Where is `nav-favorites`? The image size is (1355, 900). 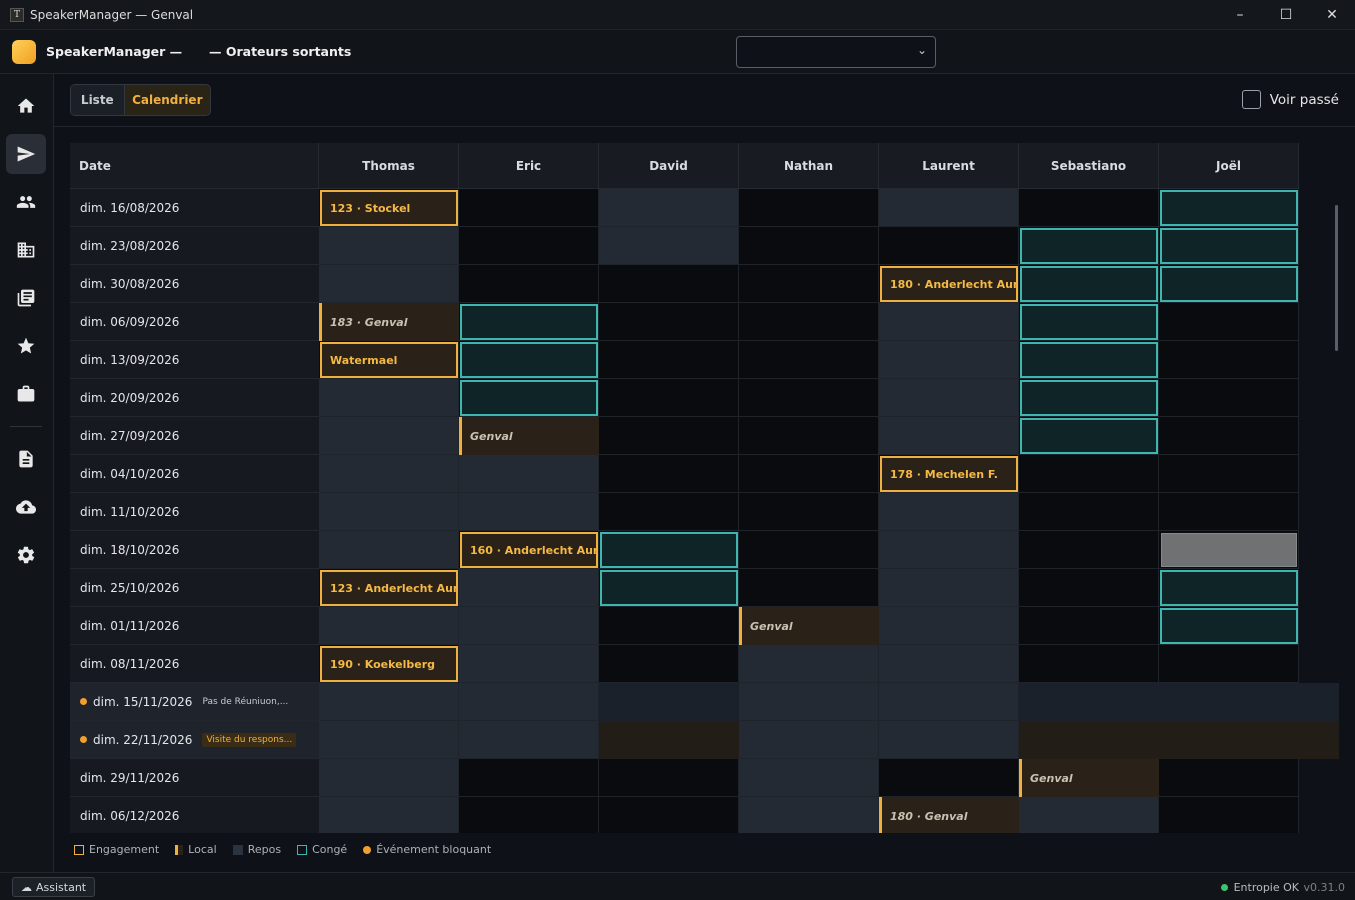 nav-favorites is located at coordinates (26, 346).